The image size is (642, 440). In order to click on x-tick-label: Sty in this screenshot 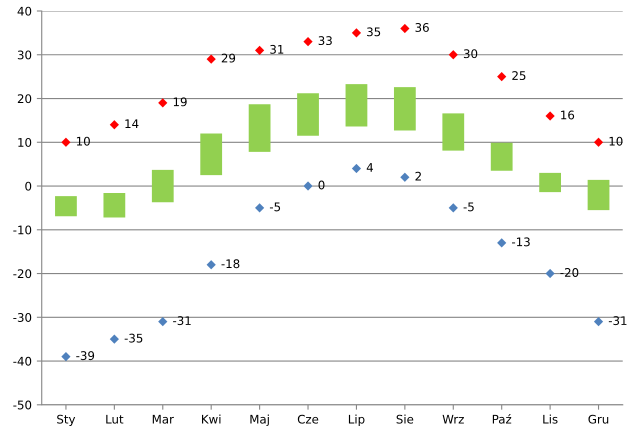, I will do `click(66, 420)`.